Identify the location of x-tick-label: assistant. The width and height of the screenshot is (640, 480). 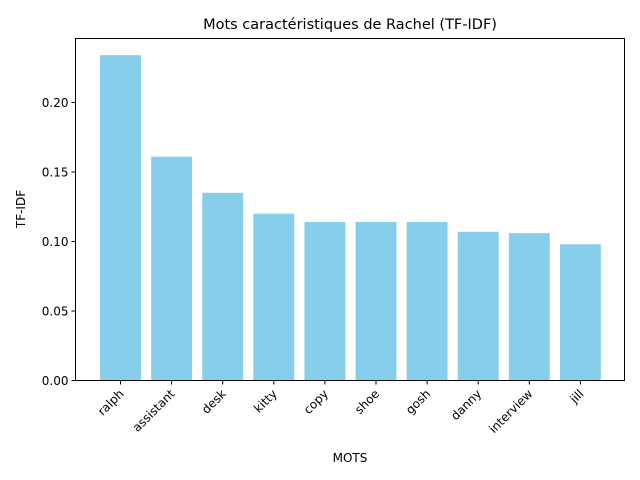
(154, 411).